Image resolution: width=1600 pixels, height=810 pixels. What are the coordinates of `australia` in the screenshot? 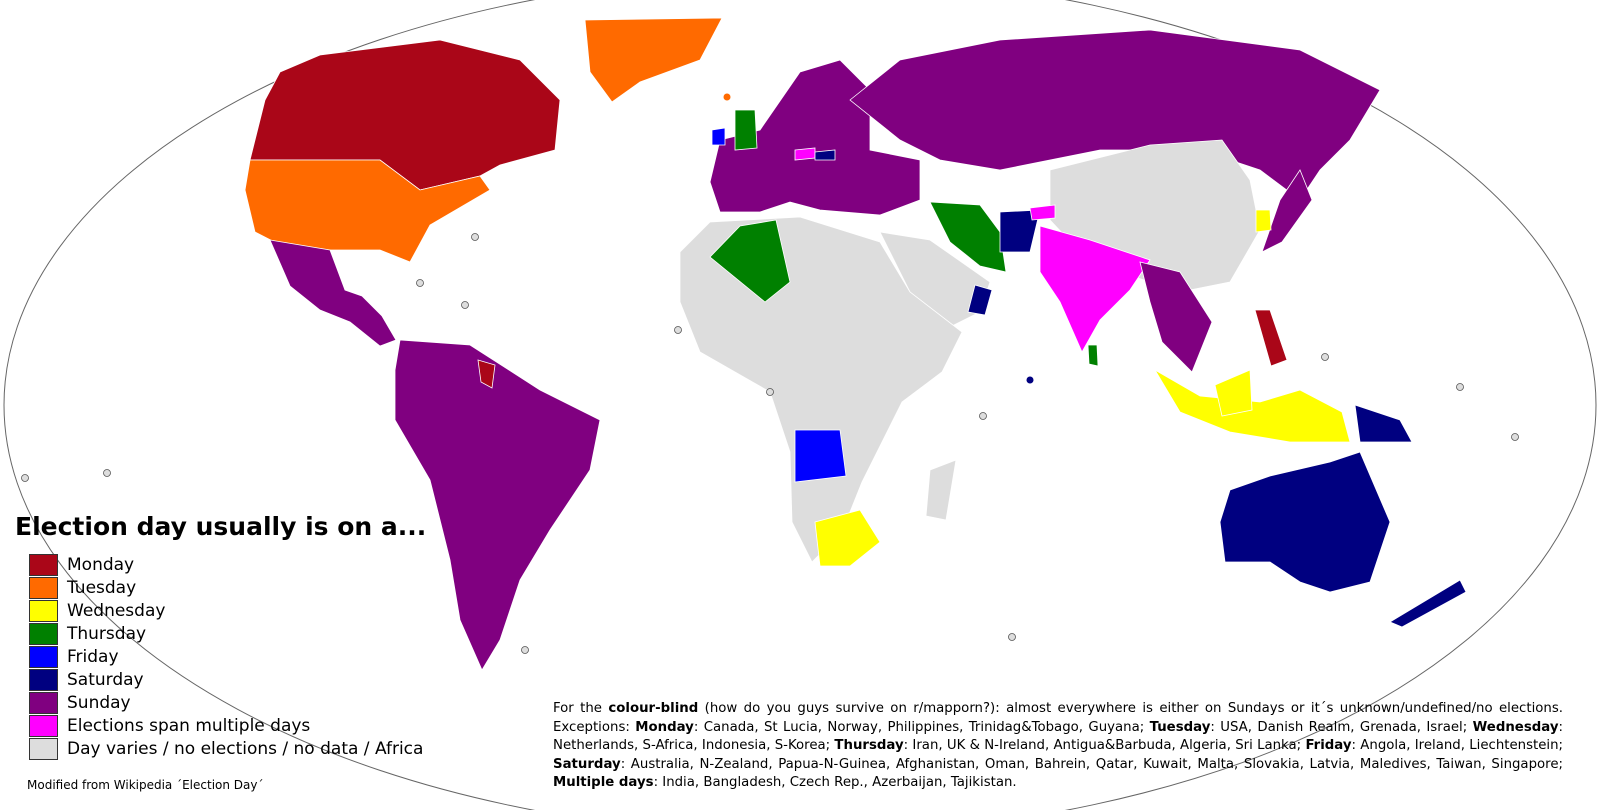 It's located at (1305, 522).